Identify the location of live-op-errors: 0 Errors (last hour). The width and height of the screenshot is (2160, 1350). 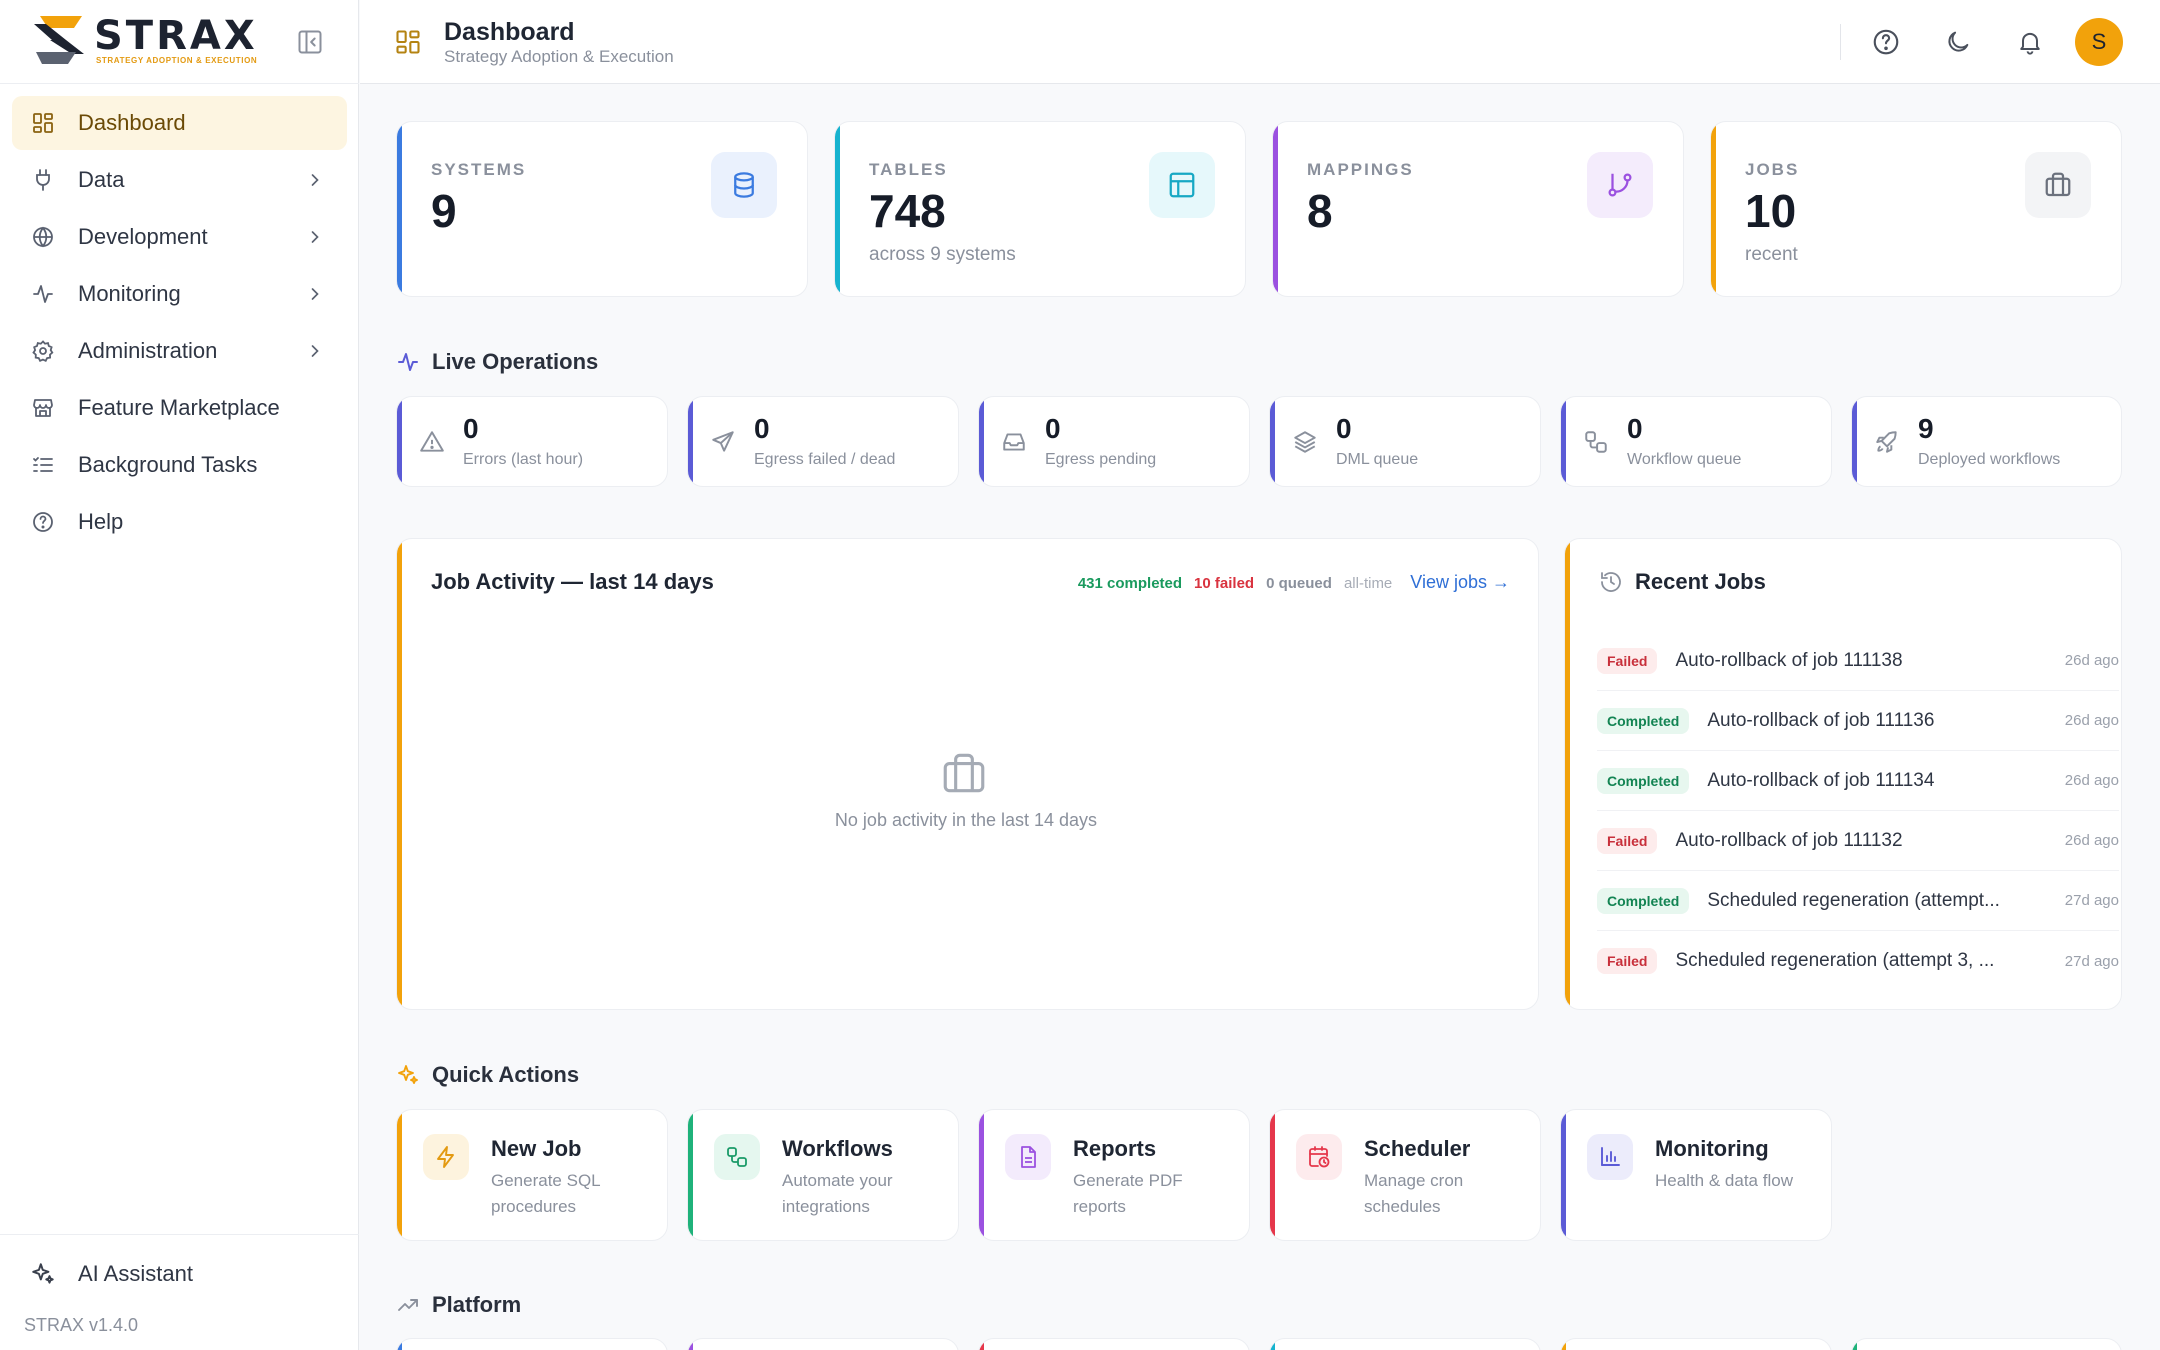
(532, 441).